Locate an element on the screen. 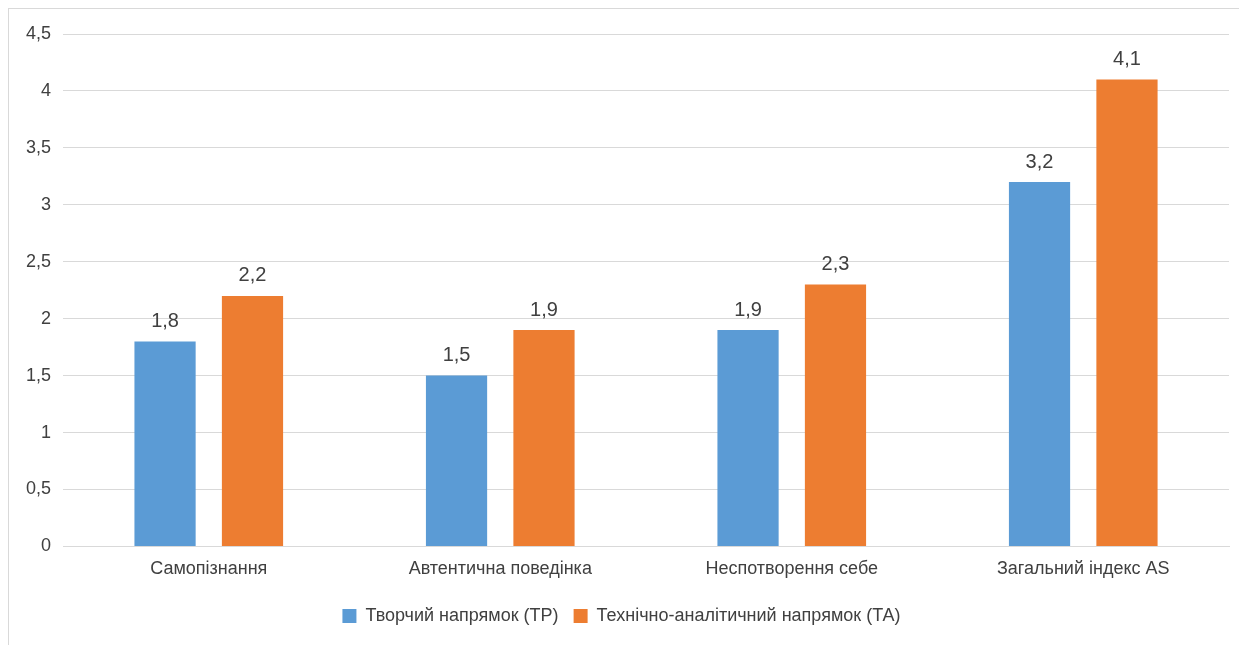 The image size is (1240, 646). data-label: 3,2 is located at coordinates (1039, 160).